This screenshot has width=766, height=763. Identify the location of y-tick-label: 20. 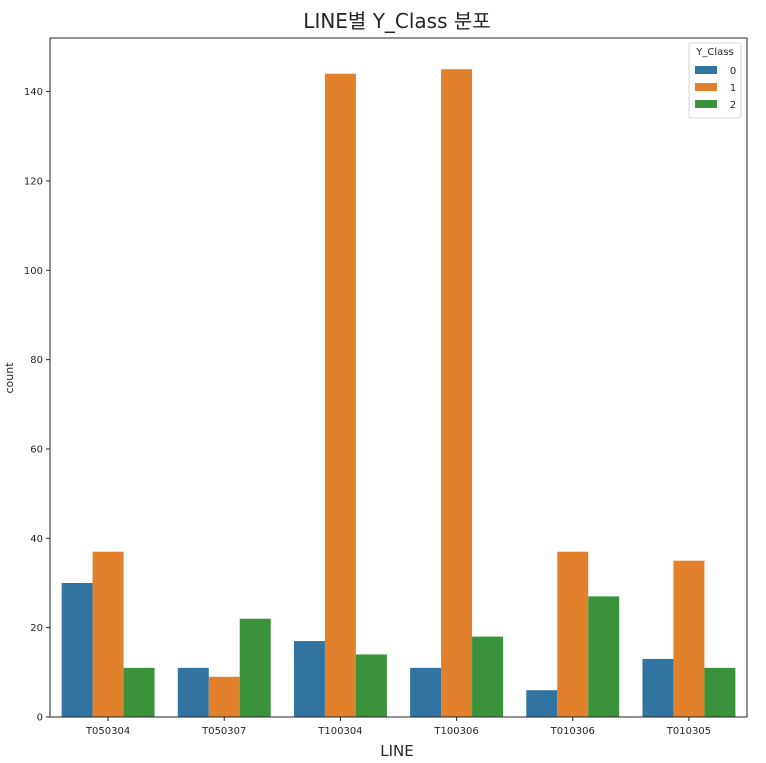
(36, 628).